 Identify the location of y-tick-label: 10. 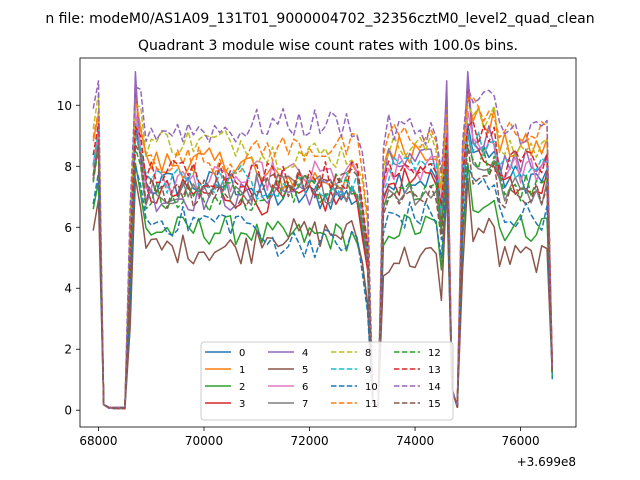
(64, 106).